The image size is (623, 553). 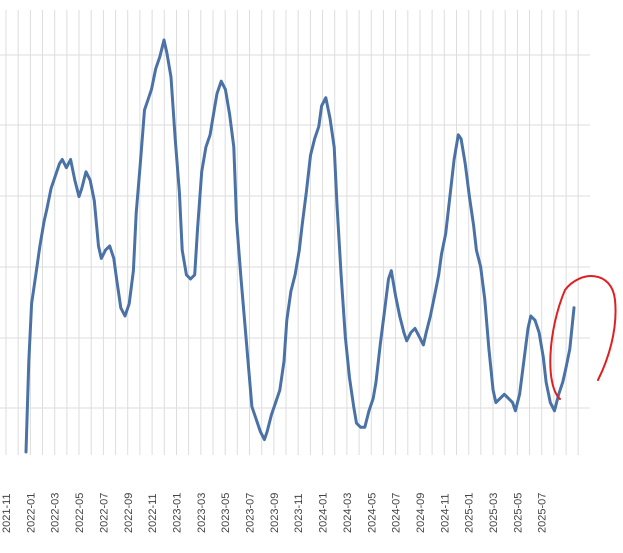 I want to click on x-tick-label: 2023-09, so click(x=275, y=513).